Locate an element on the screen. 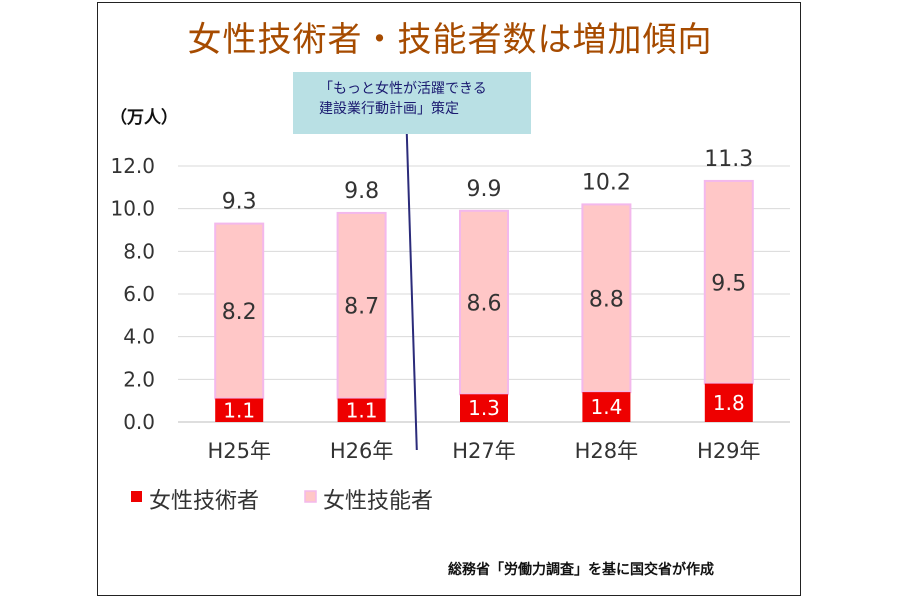  total-value-label: 10.2 is located at coordinates (606, 182).